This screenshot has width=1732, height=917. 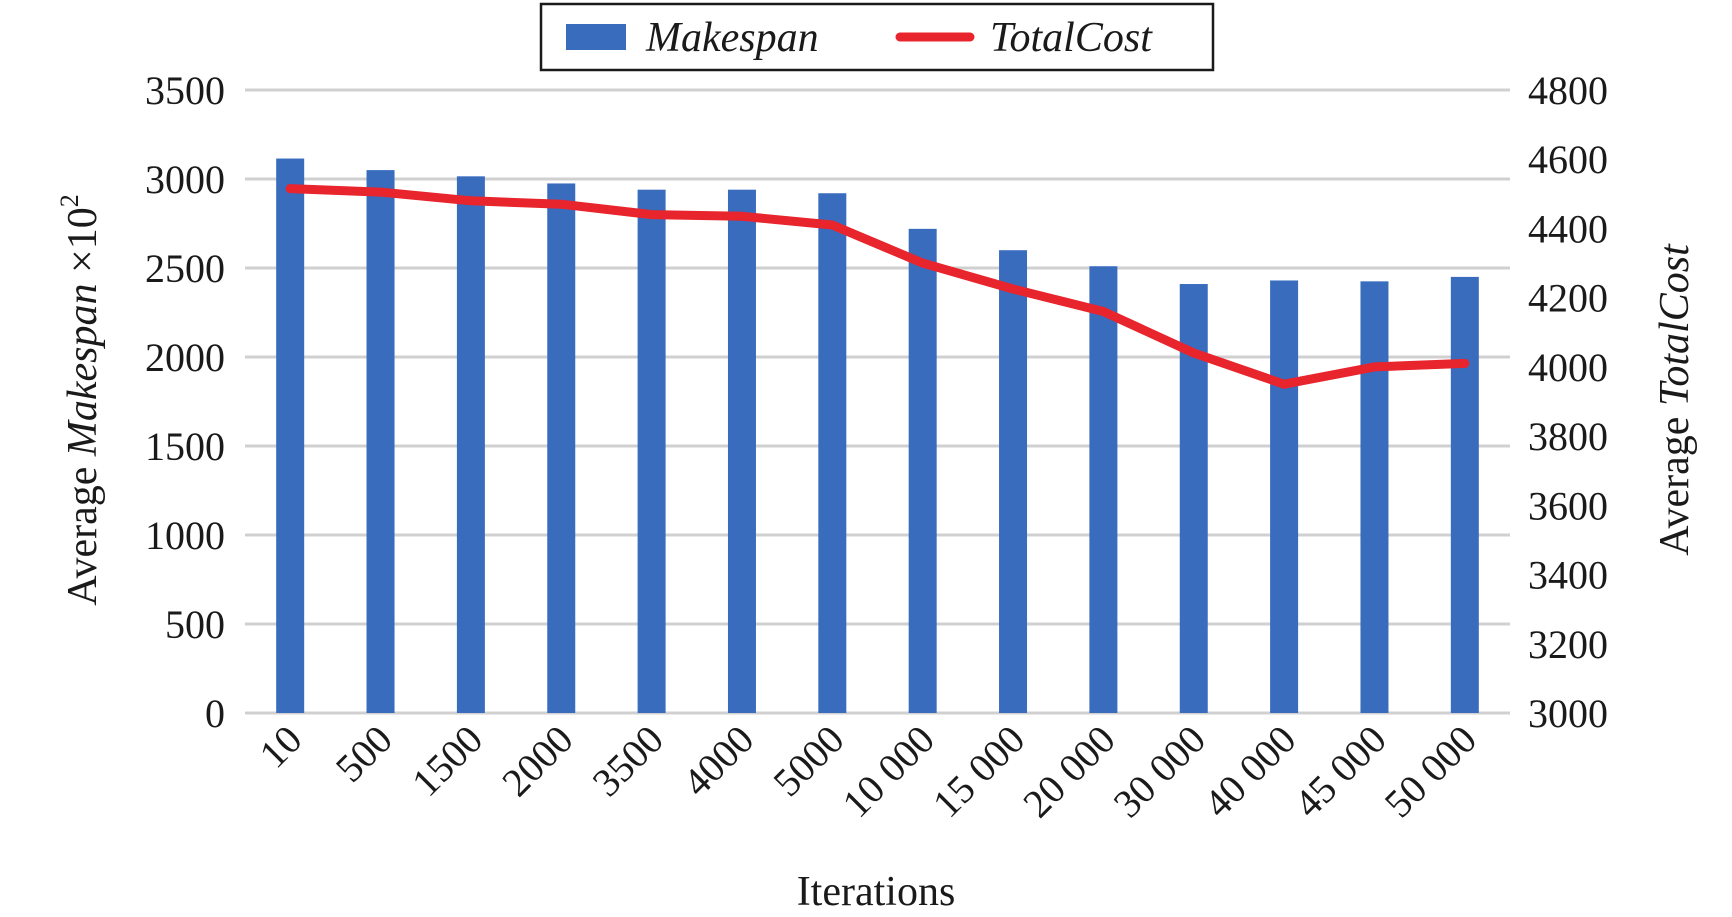 What do you see at coordinates (83, 531) in the screenshot?
I see `left-y-axis-title-prefix: Average` at bounding box center [83, 531].